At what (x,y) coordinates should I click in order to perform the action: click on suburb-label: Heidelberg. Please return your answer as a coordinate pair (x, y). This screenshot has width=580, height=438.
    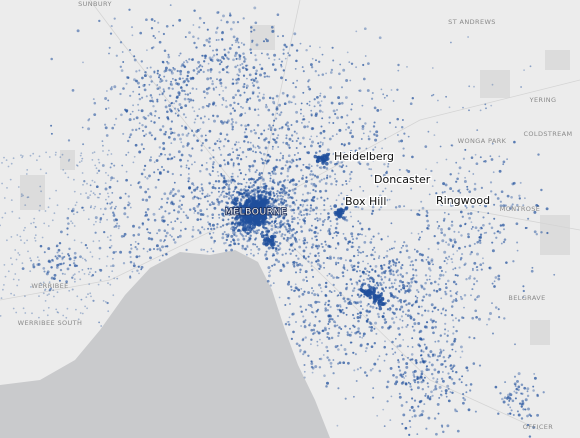
    Looking at the image, I should click on (364, 156).